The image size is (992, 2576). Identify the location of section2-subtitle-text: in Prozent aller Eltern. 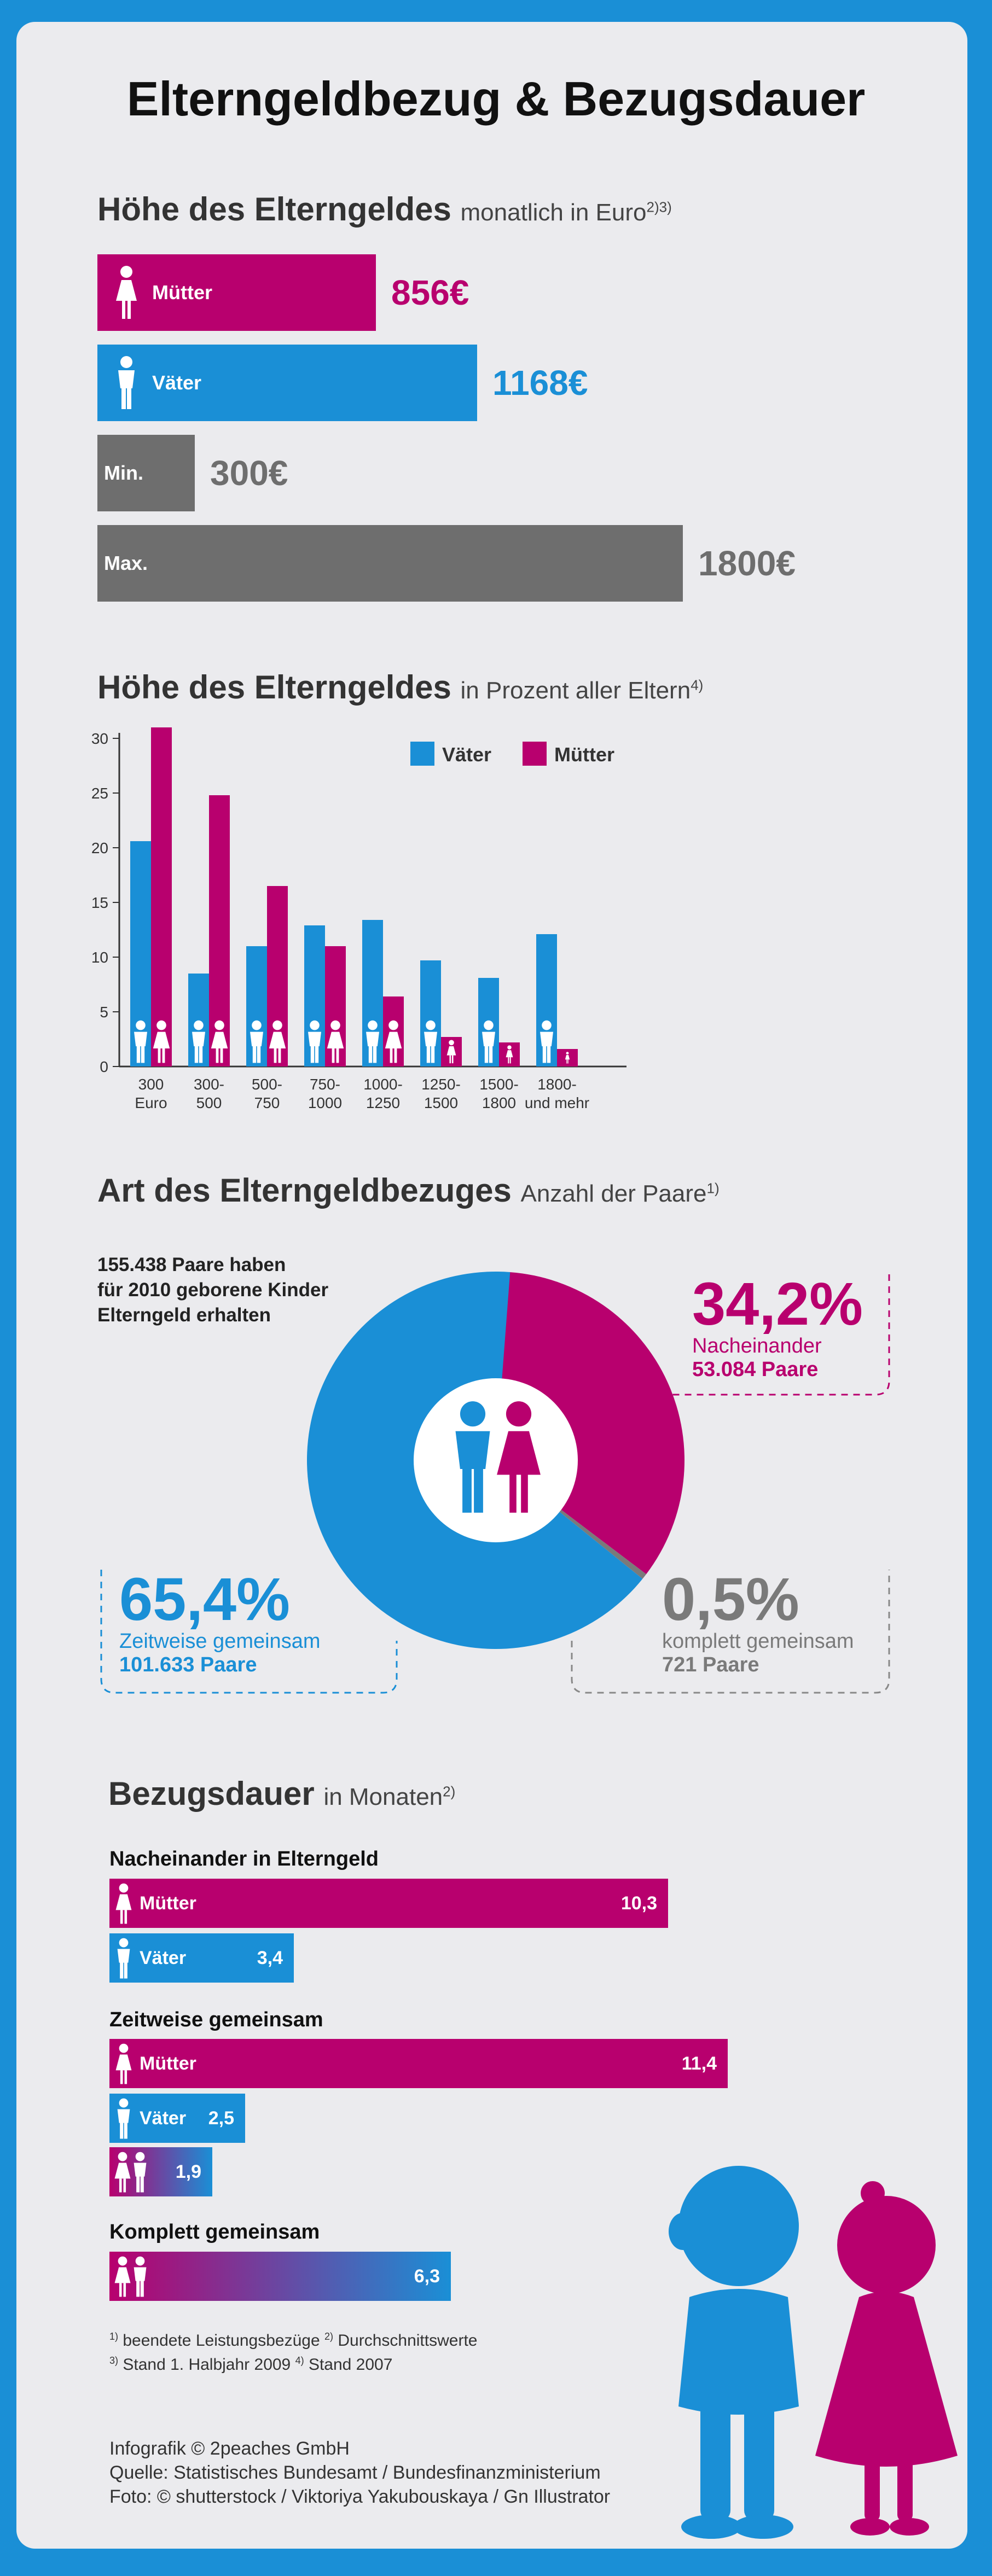
(575, 690).